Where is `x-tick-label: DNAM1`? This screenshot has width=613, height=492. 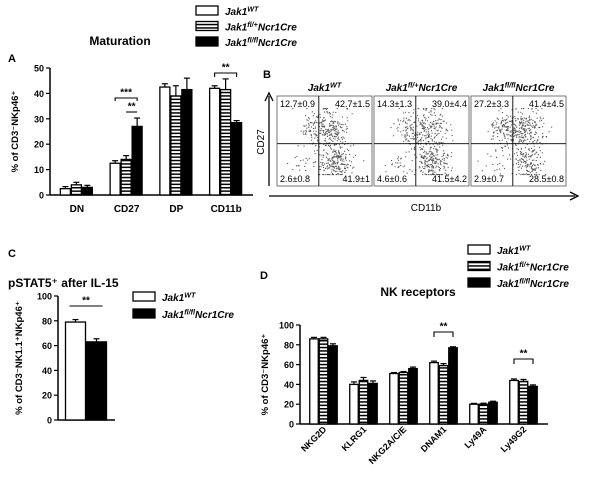
x-tick-label: DNAM1 is located at coordinates (434, 439).